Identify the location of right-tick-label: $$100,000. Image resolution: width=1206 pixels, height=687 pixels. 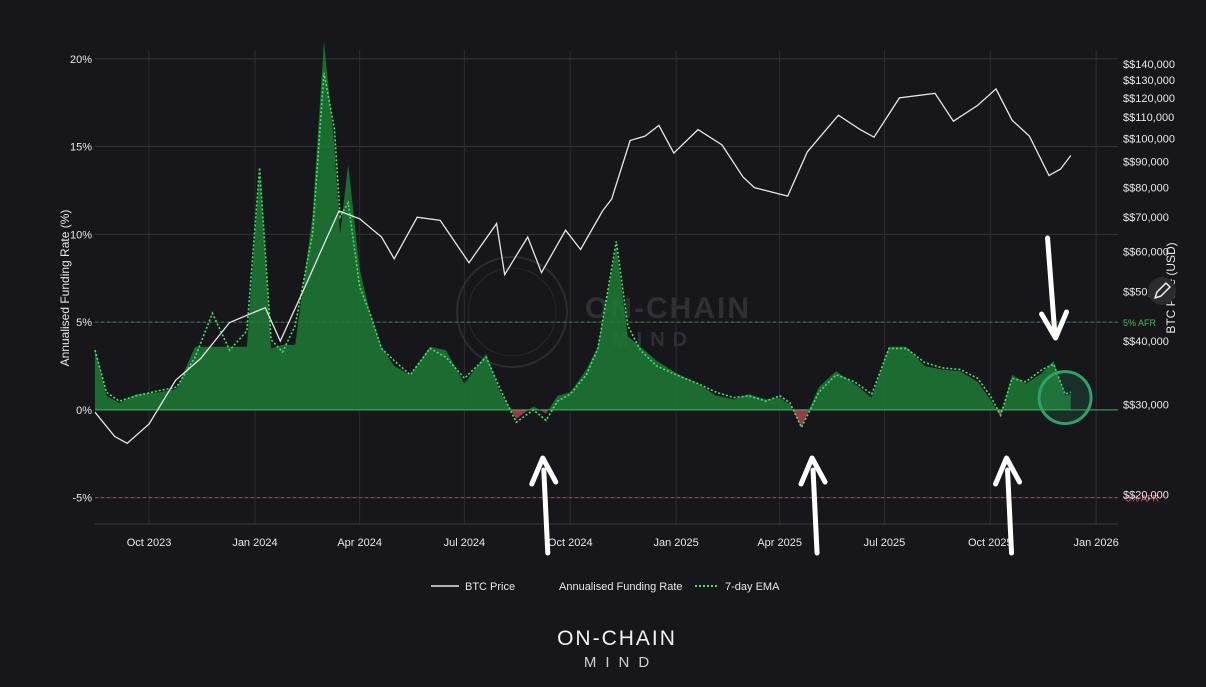
(1149, 139).